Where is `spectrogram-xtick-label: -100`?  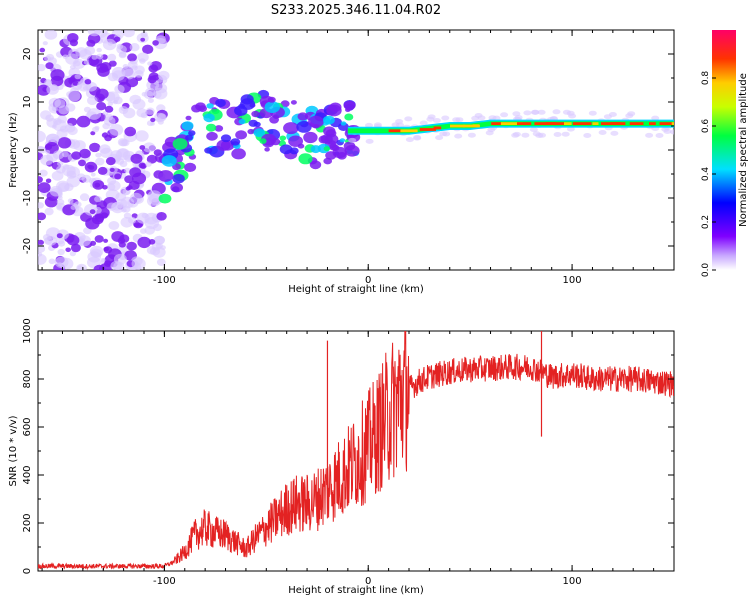
spectrogram-xtick-label: -100 is located at coordinates (164, 280).